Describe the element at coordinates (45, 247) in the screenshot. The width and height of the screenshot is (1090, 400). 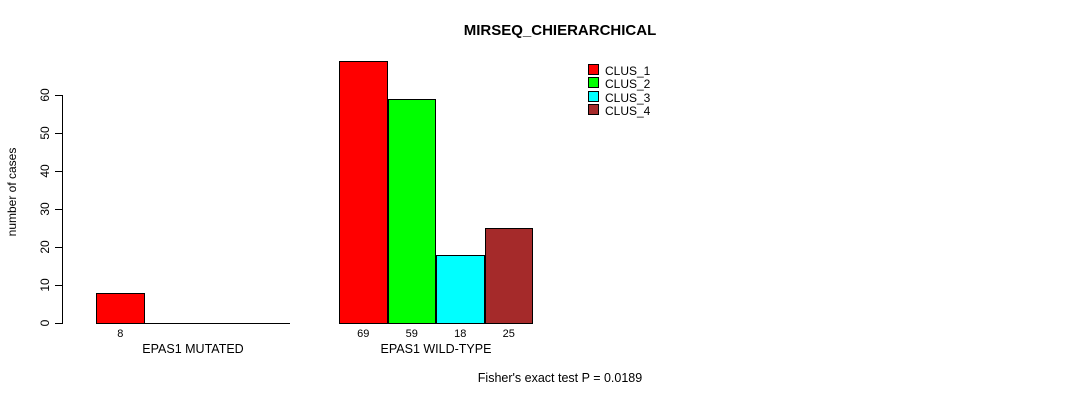
I see `y-axis-tick-label: 20` at that location.